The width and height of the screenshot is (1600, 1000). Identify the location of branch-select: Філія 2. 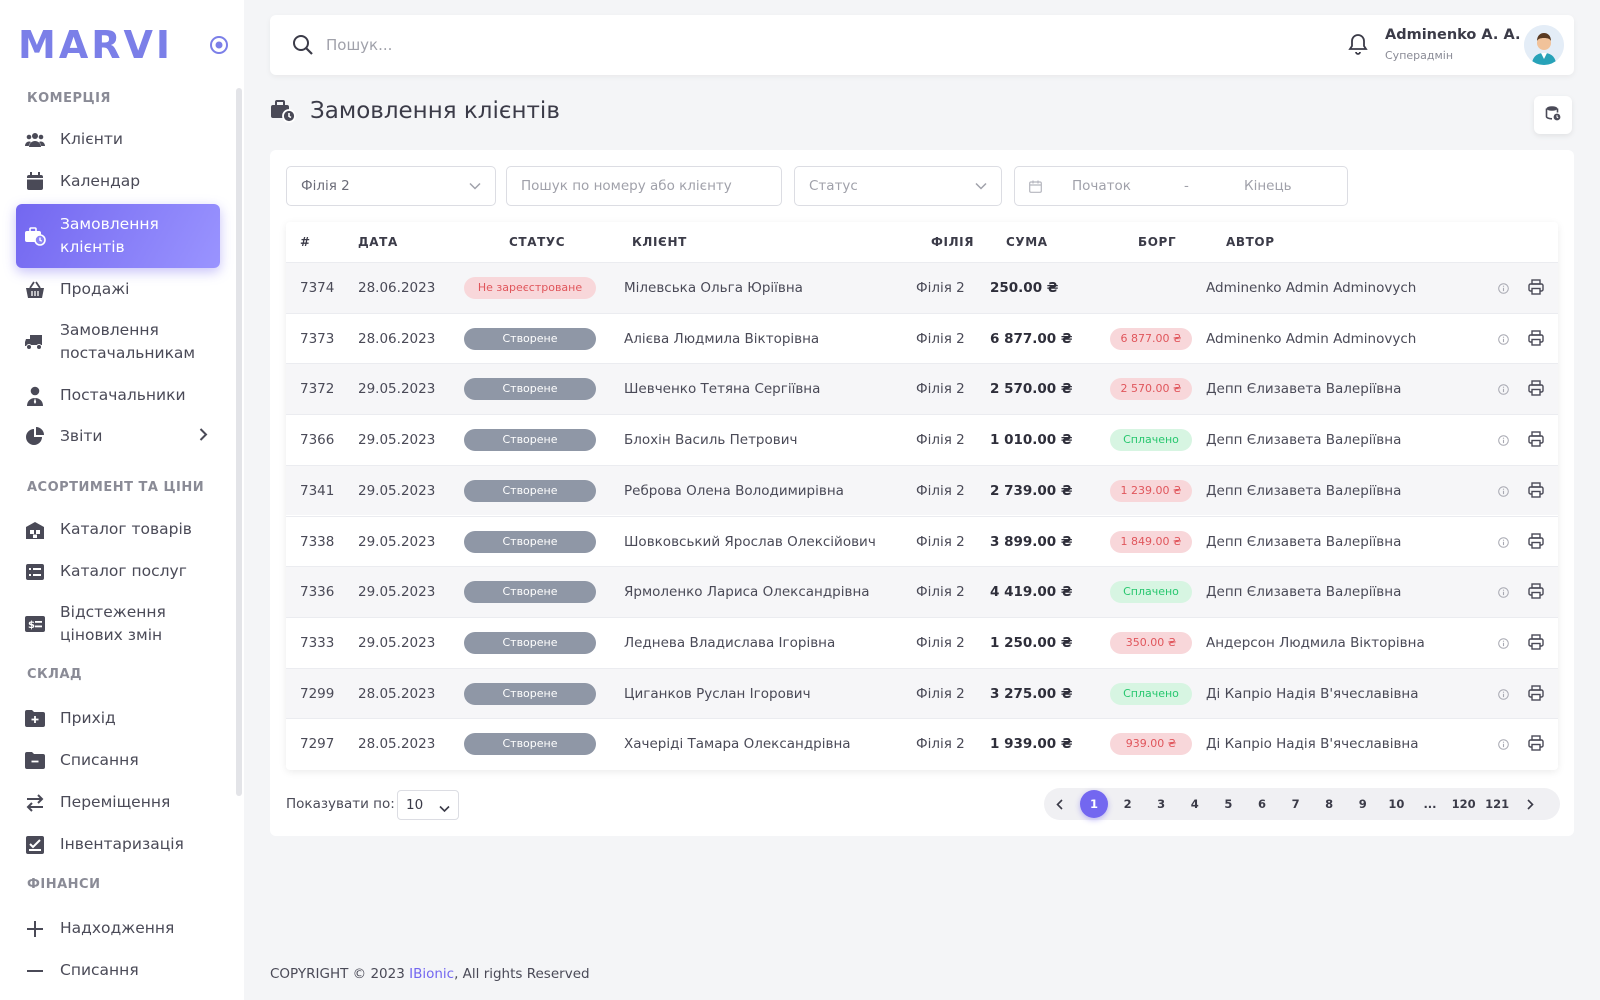
(391, 186).